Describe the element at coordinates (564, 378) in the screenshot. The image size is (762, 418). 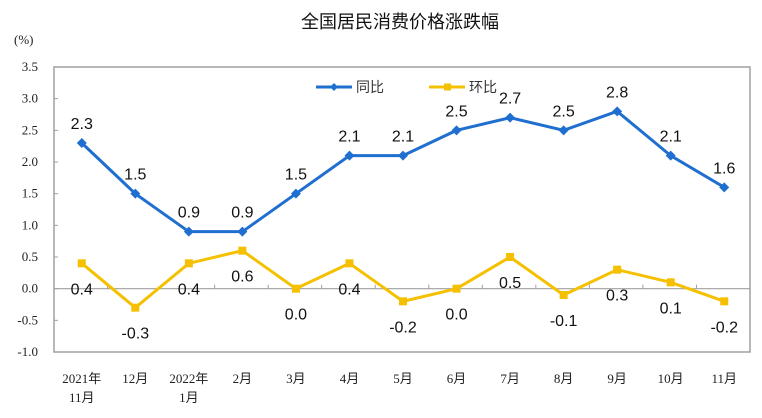
I see `x-tick-label: 8月` at that location.